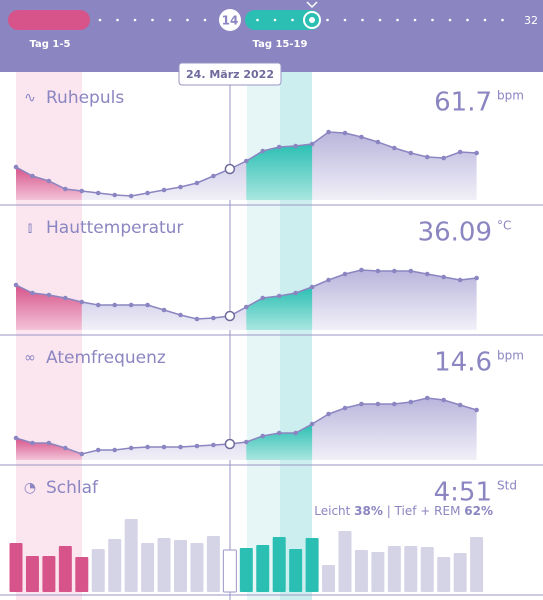 The image size is (543, 600). What do you see at coordinates (106, 358) in the screenshot?
I see `panel-title: Atemfrequenz` at bounding box center [106, 358].